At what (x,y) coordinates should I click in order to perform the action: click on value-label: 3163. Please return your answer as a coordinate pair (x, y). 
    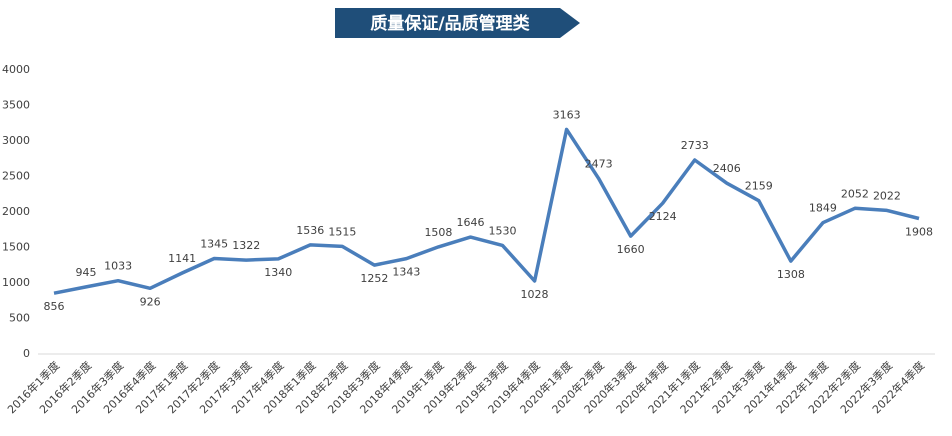
    Looking at the image, I should click on (567, 114).